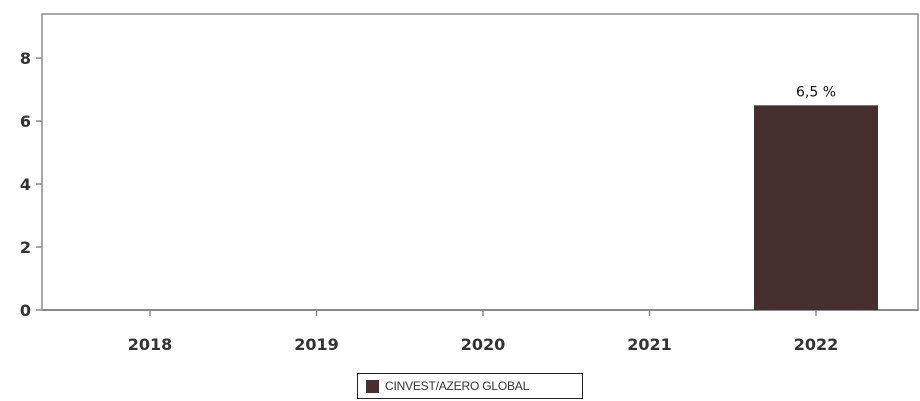 The width and height of the screenshot is (920, 401). Describe the element at coordinates (25, 247) in the screenshot. I see `y-tick-label: 2` at that location.